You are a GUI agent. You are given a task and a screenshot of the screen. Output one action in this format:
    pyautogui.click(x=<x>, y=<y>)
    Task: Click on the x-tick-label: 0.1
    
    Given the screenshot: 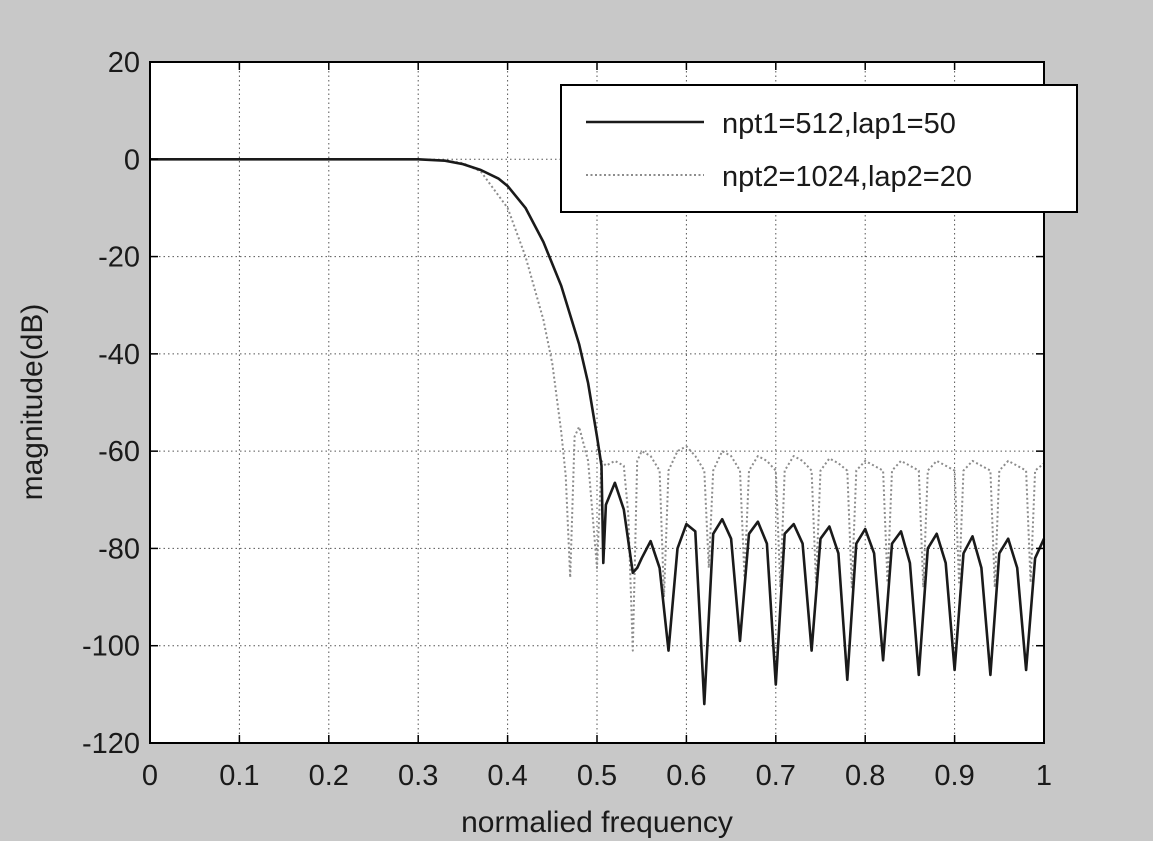 What is the action you would take?
    pyautogui.click(x=239, y=776)
    